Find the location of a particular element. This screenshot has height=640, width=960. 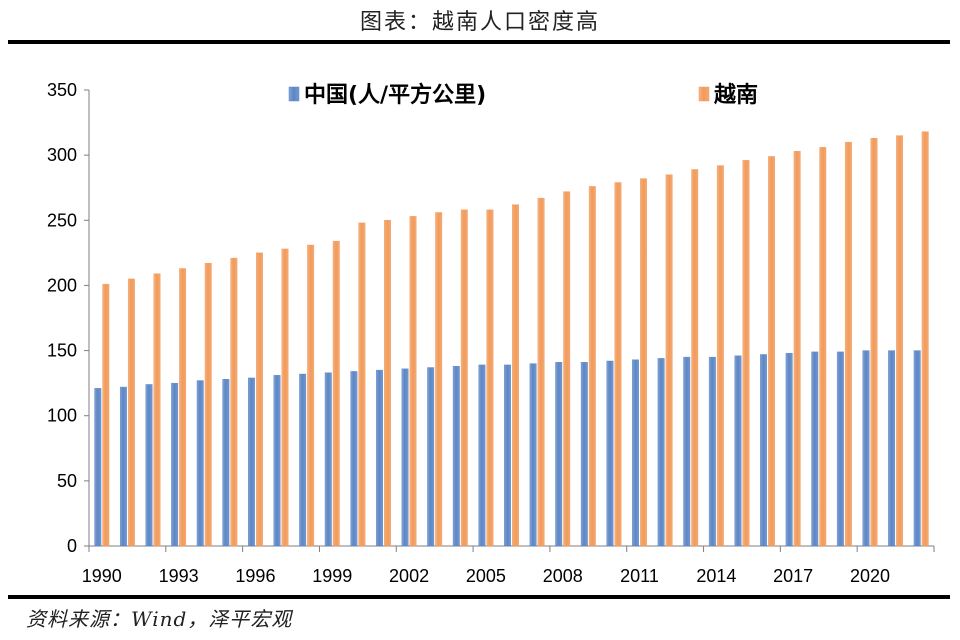

bar-china-1991 is located at coordinates (123, 466).